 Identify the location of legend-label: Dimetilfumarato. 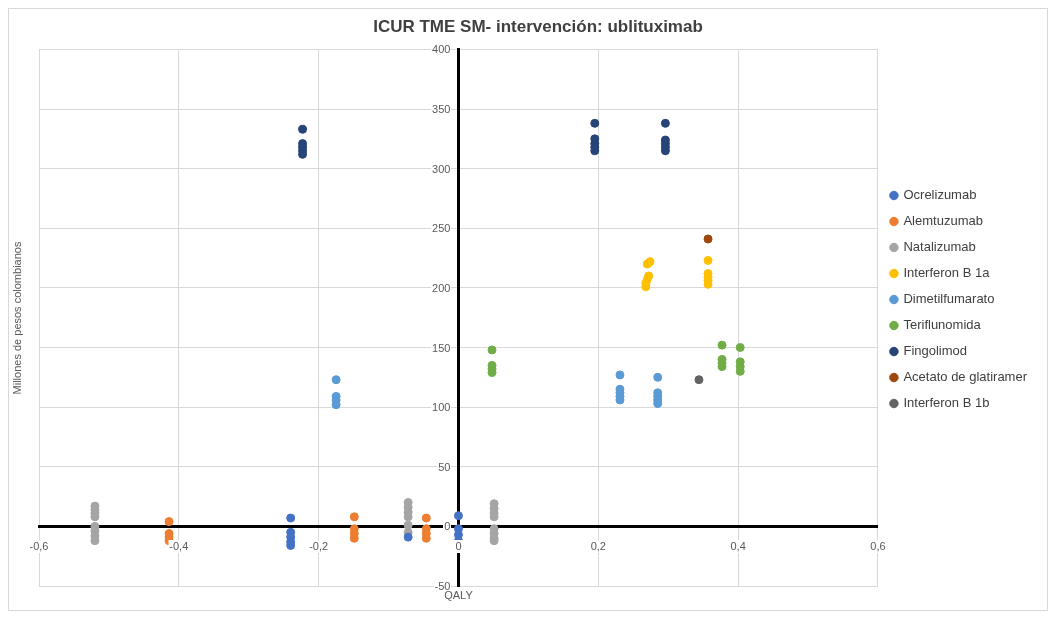
(949, 299).